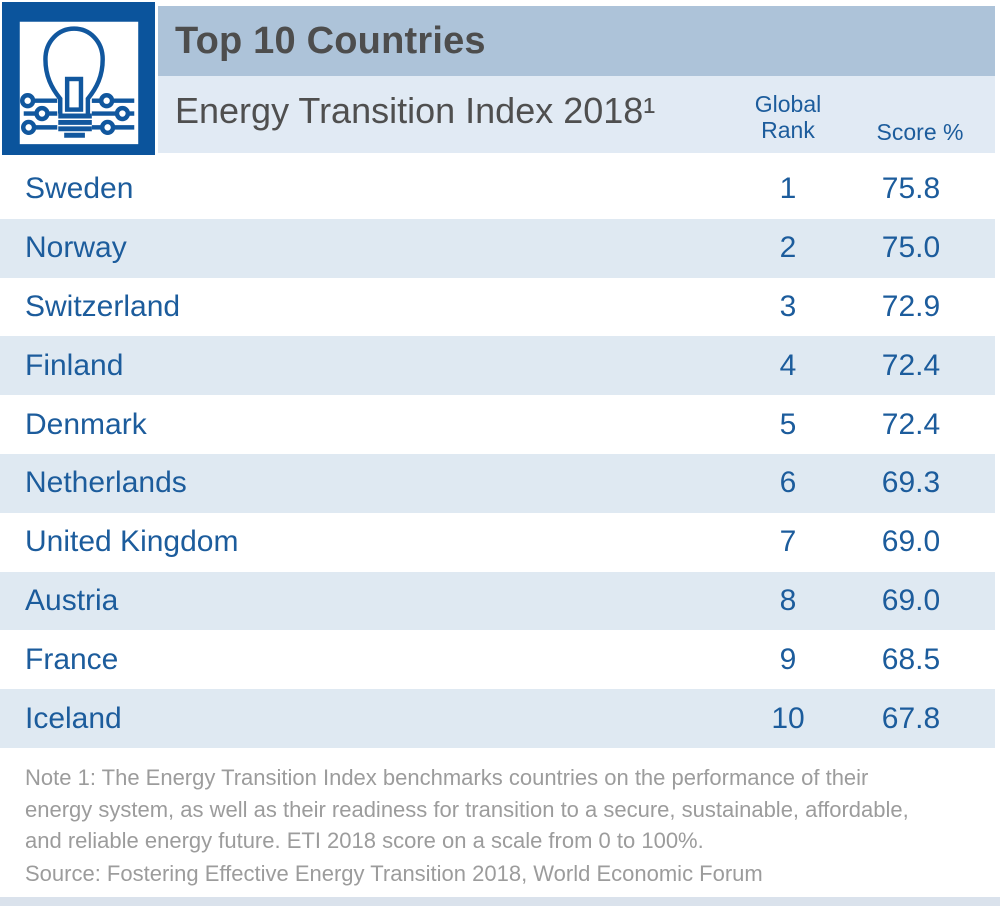 This screenshot has height=906, width=1000. What do you see at coordinates (73, 718) in the screenshot?
I see `country-name: Iceland` at bounding box center [73, 718].